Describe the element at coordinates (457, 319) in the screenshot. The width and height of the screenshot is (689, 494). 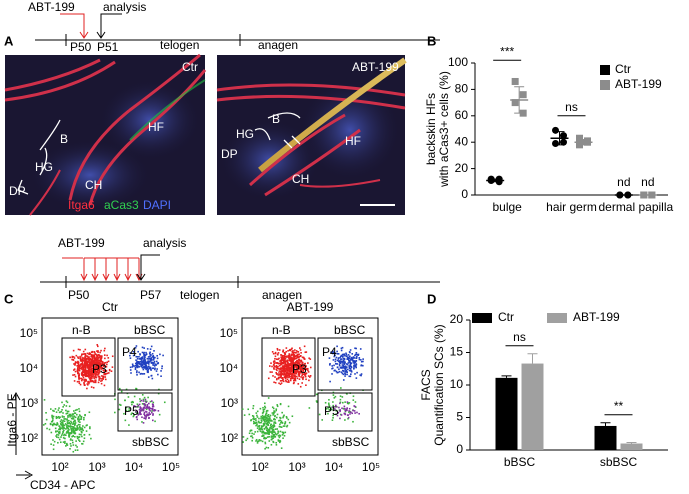
I see `y-tick-label: 20` at that location.